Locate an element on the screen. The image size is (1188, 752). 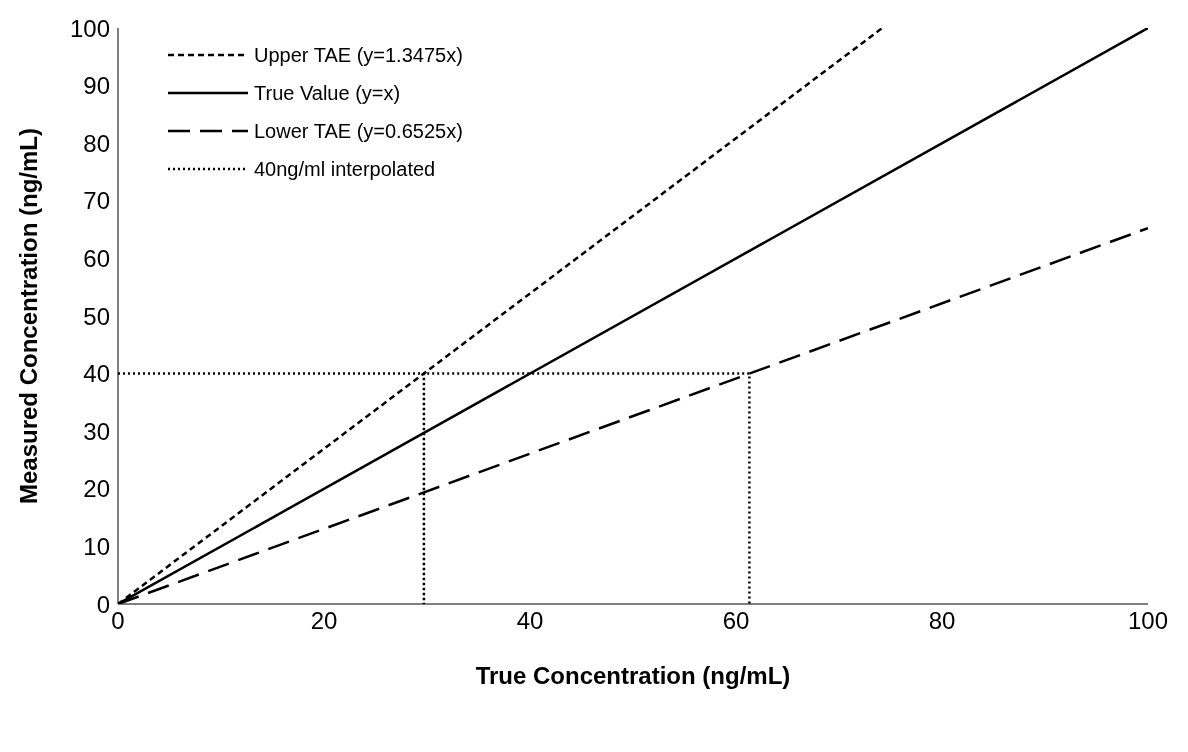
legend-label: Upper TAE (y=1.3475x) is located at coordinates (358, 55).